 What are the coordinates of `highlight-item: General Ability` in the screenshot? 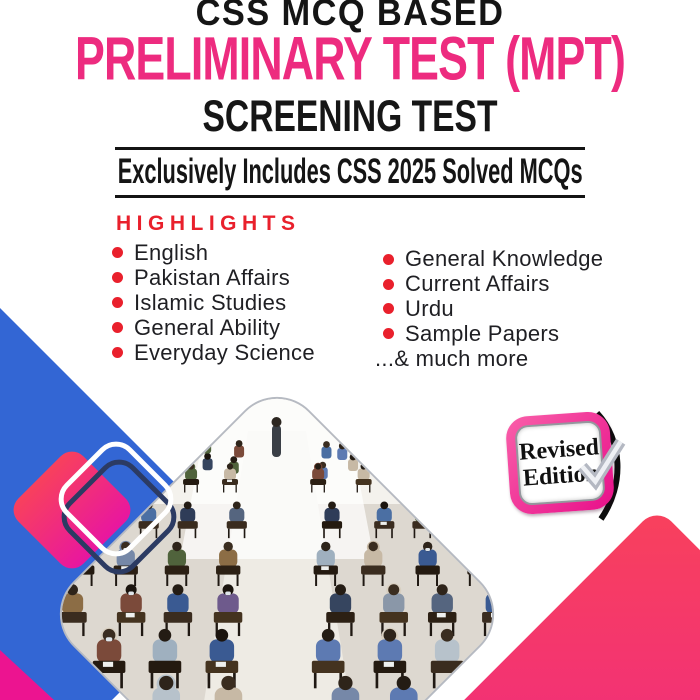 It's located at (213, 327).